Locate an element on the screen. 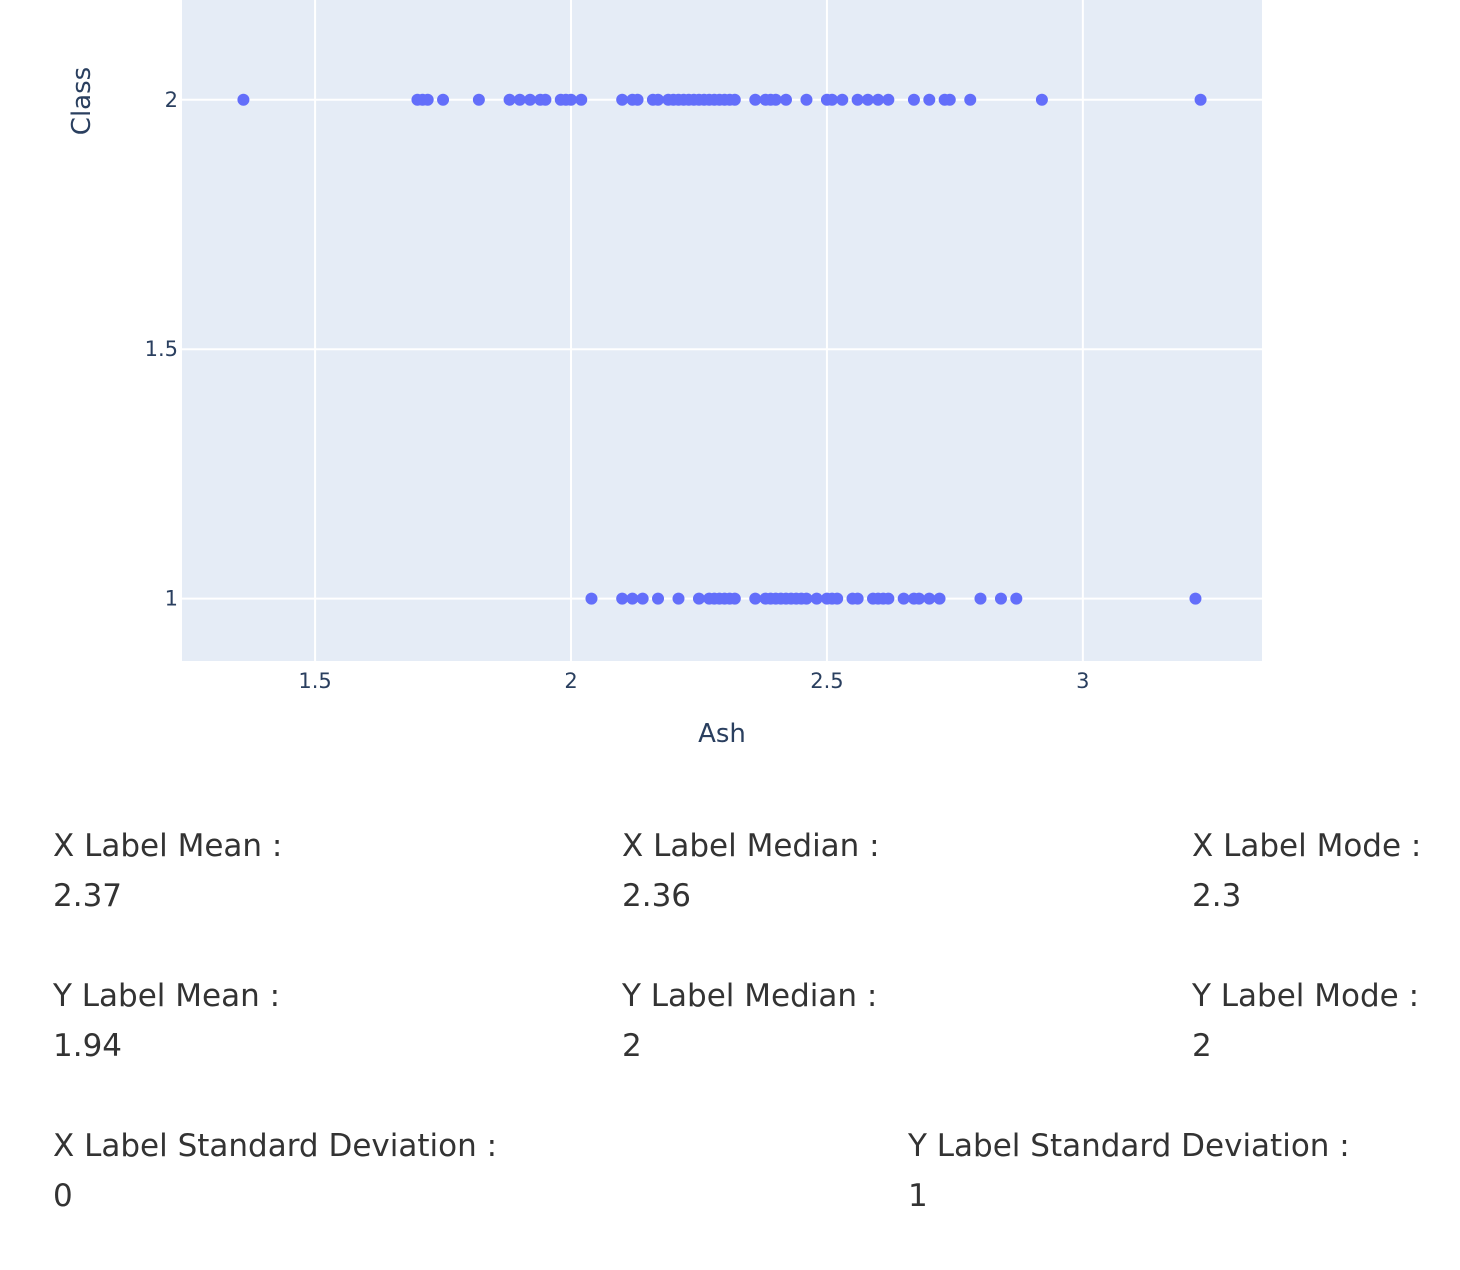  x-std-stat: X Label Standard Deviation : 0 is located at coordinates (275, 1171).